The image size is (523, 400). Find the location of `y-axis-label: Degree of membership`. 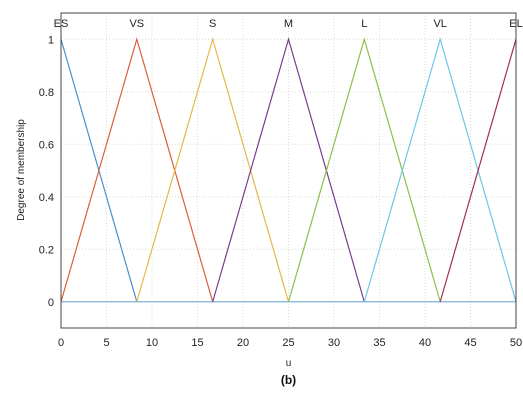

y-axis-label: Degree of membership is located at coordinates (21, 170).